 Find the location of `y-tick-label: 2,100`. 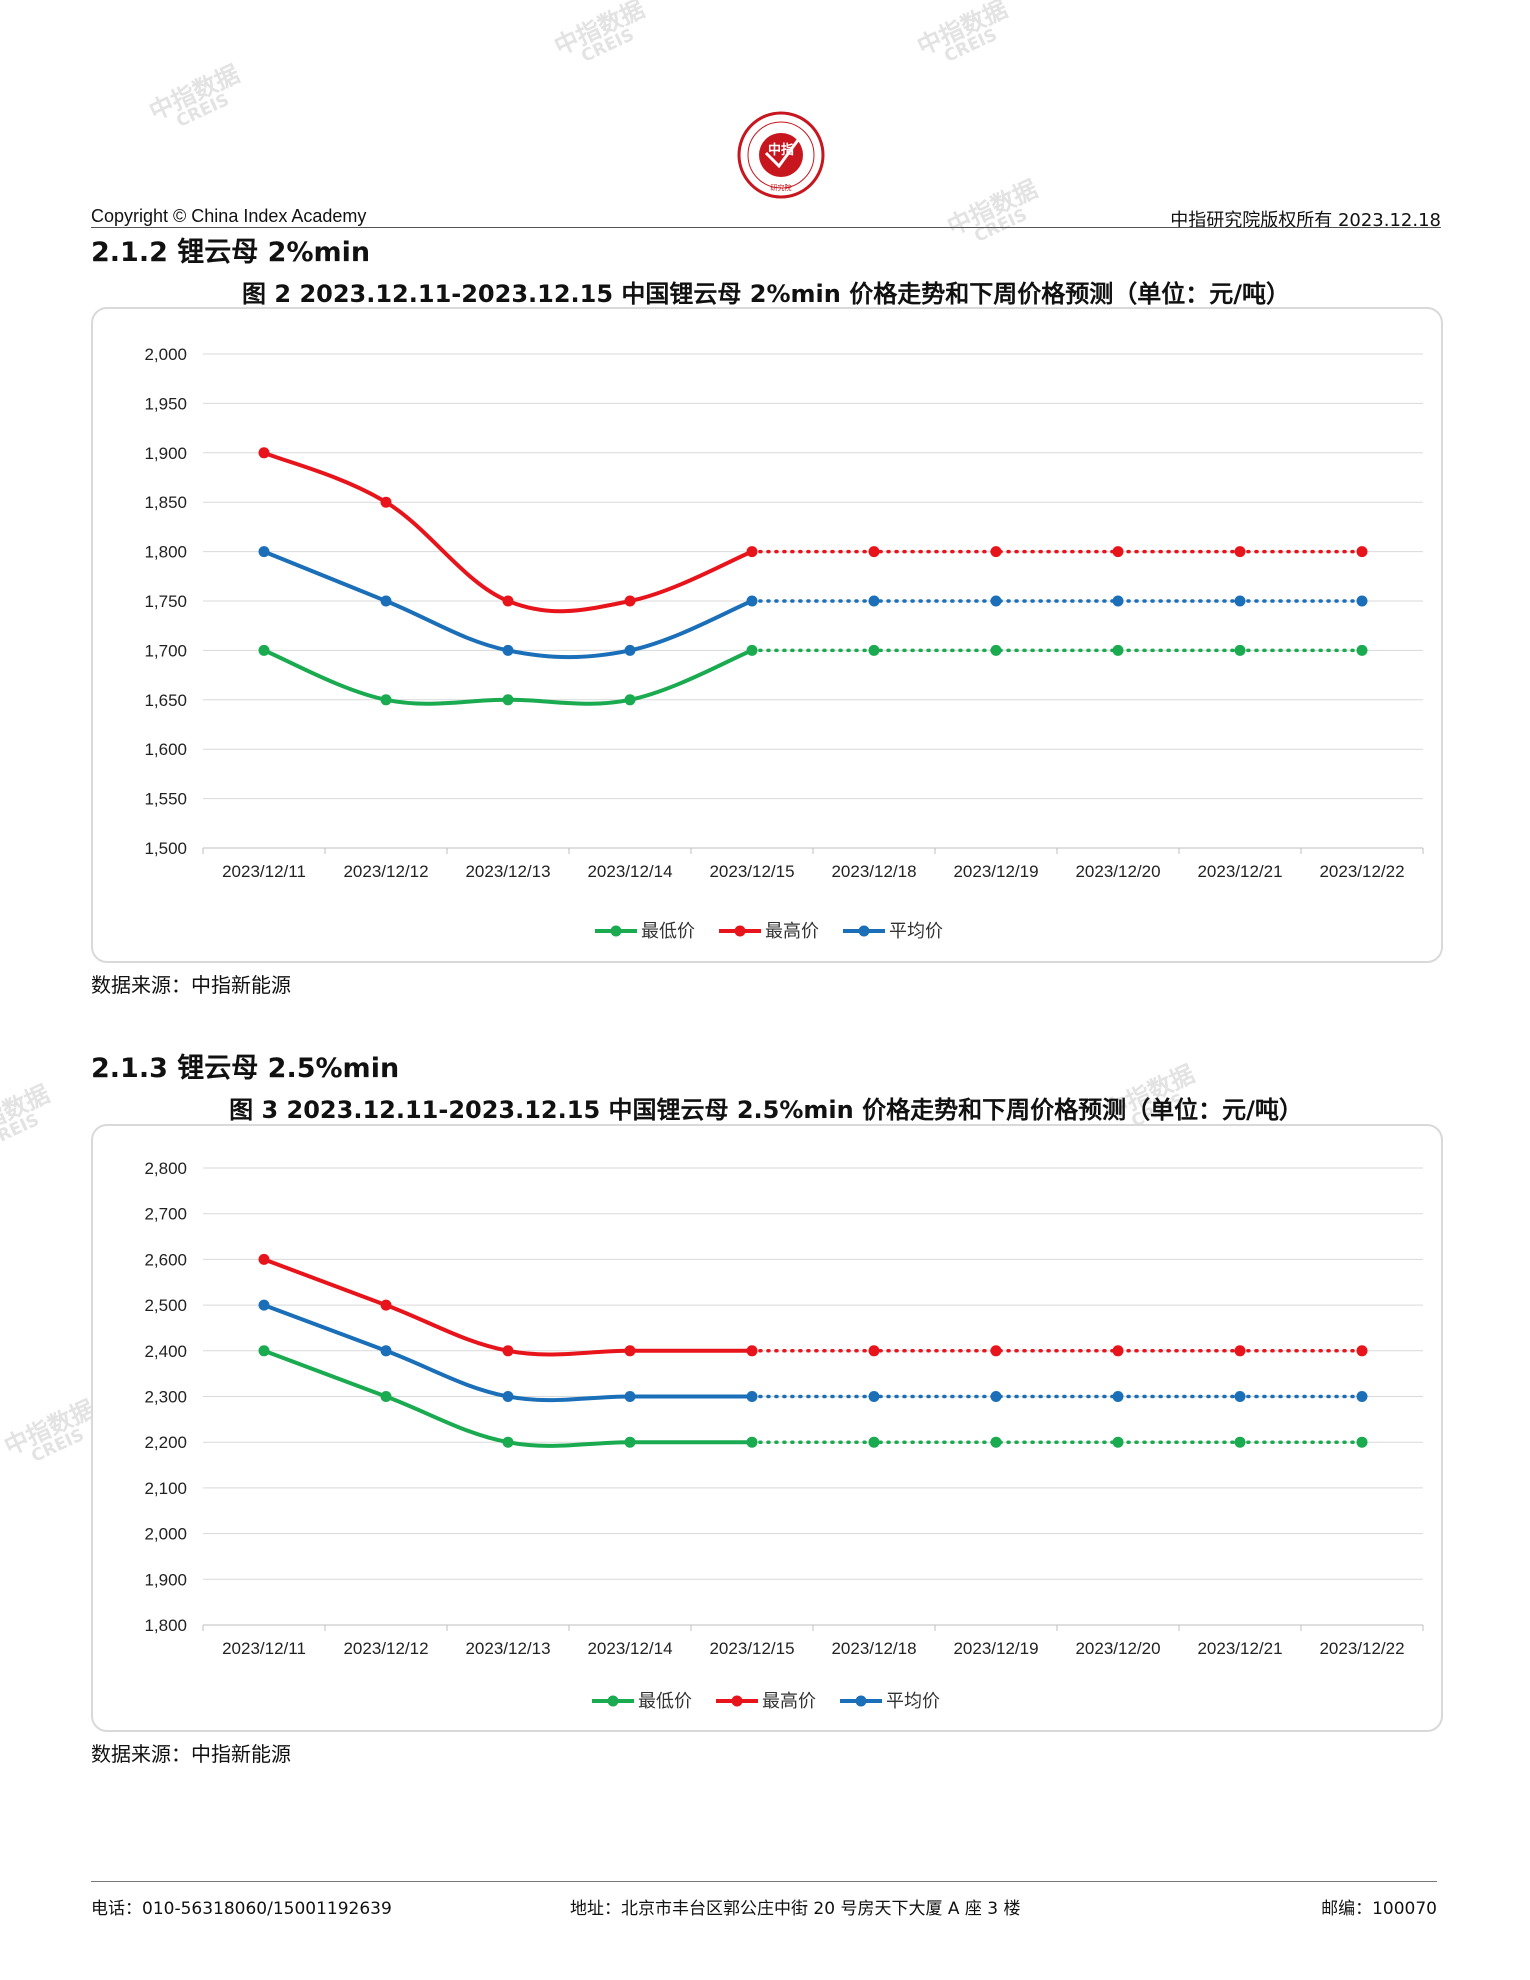

y-tick-label: 2,100 is located at coordinates (165, 1488).